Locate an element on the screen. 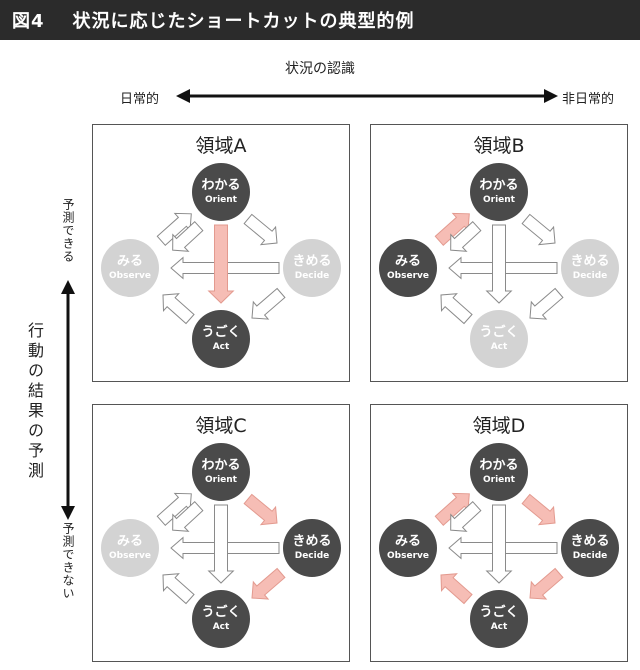  quadrant-title: 領域C is located at coordinates (221, 426).